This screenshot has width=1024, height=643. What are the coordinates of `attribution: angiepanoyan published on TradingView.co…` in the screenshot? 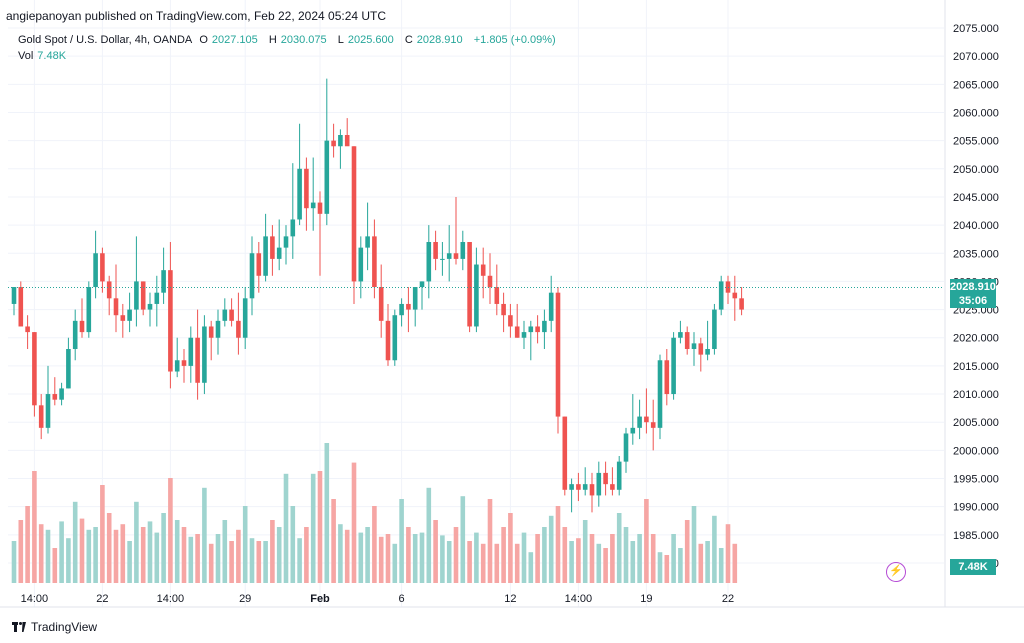 It's located at (196, 16).